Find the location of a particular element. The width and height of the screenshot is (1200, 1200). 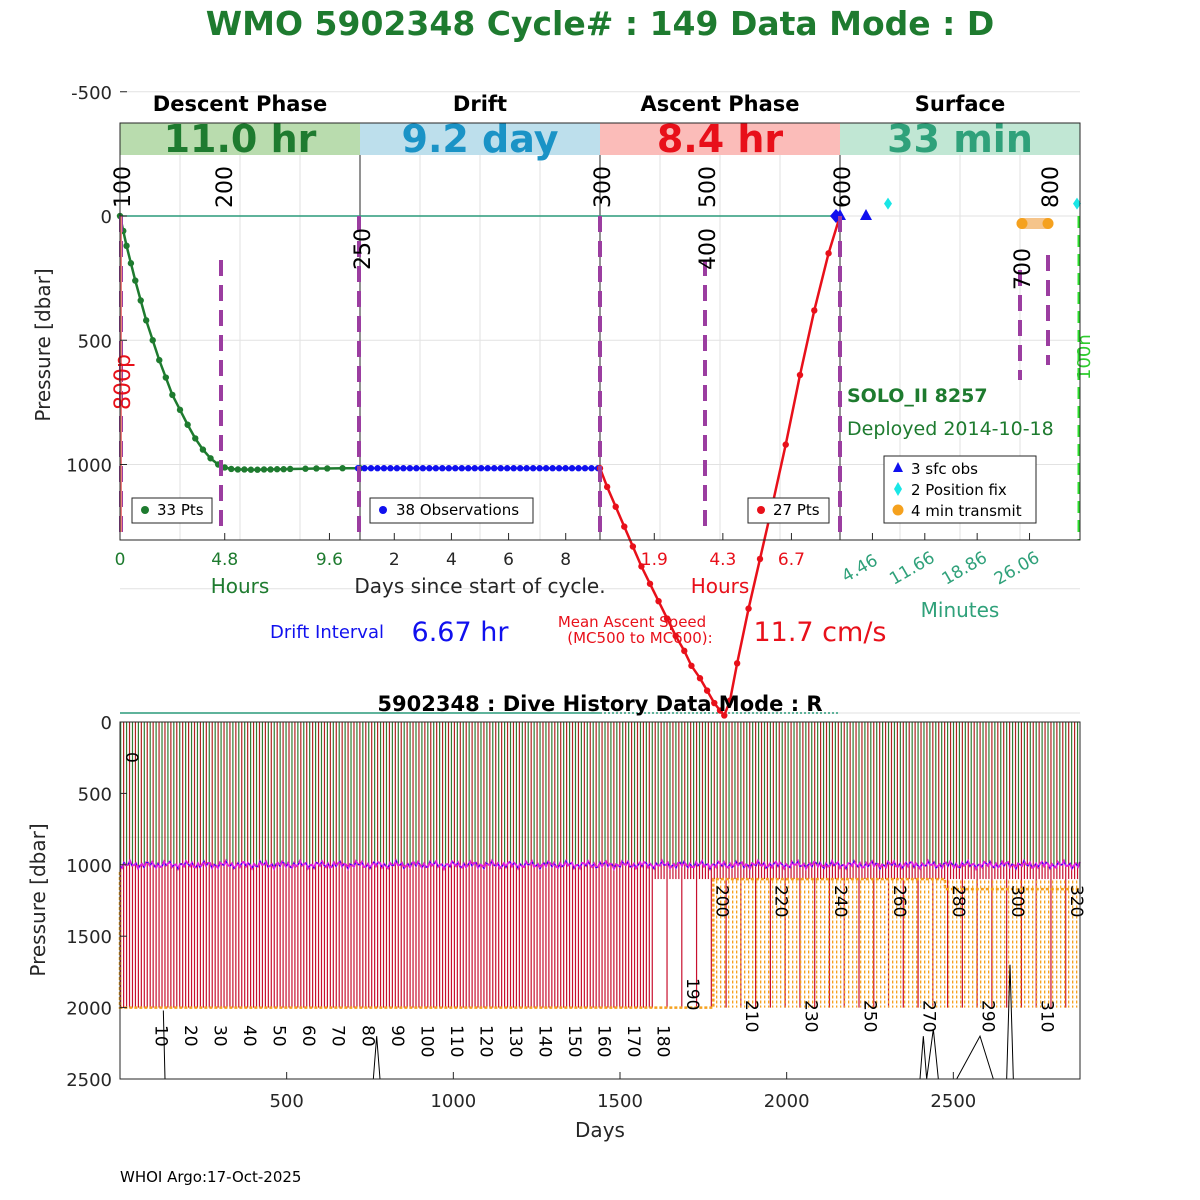

cycle-number-label: 110 is located at coordinates (456, 1041).